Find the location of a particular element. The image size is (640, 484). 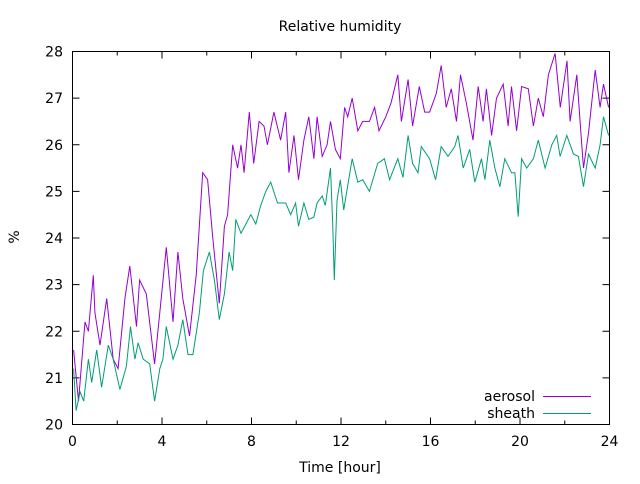

y-axis-label: % is located at coordinates (15, 236).